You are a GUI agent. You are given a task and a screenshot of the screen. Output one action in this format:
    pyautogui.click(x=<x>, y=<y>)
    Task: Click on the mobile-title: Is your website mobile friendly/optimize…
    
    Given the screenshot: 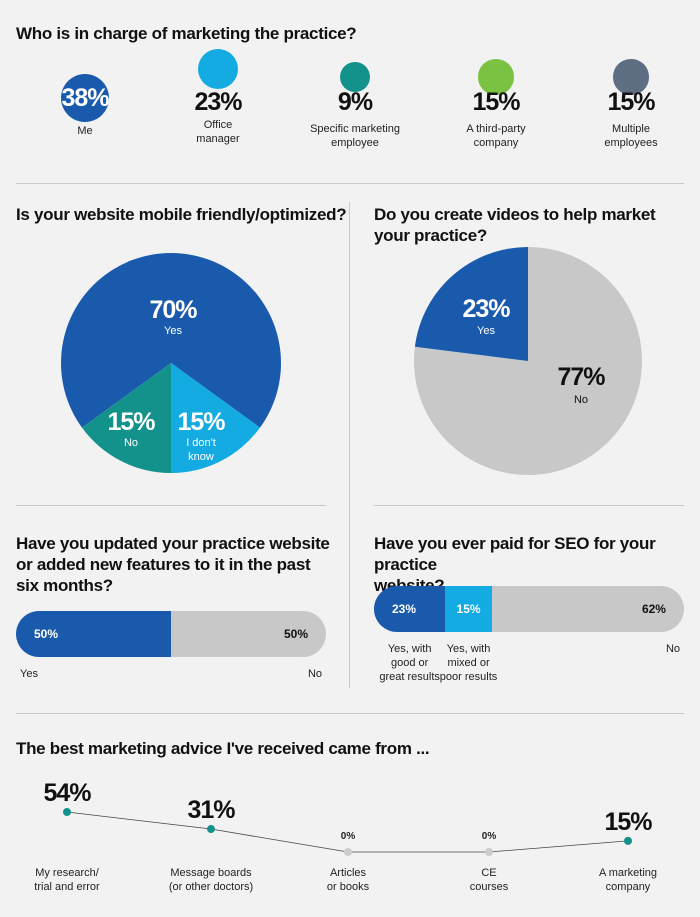 What is the action you would take?
    pyautogui.click(x=181, y=214)
    